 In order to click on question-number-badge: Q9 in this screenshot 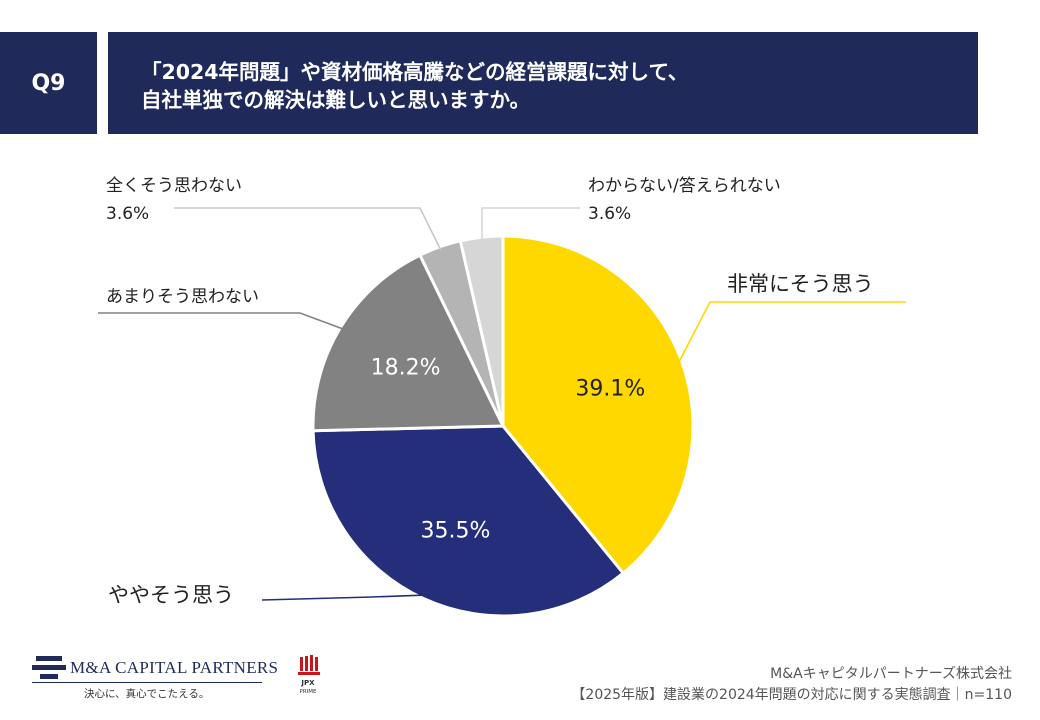, I will do `click(48, 83)`.